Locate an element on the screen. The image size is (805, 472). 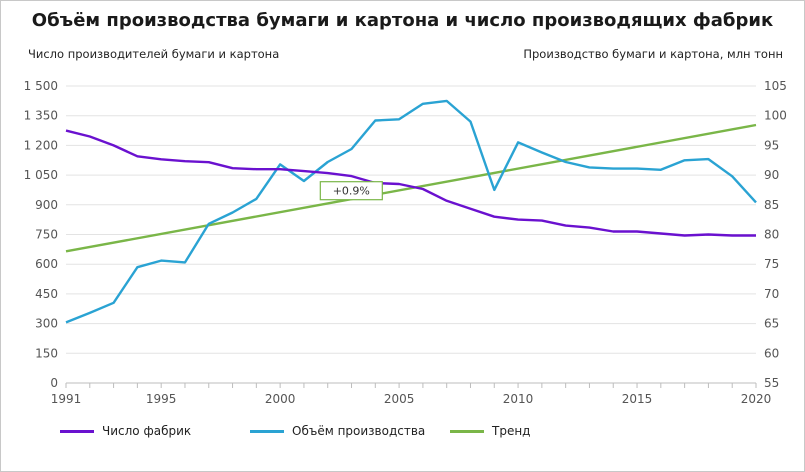
x-tick-label: 1991 is located at coordinates (66, 399).